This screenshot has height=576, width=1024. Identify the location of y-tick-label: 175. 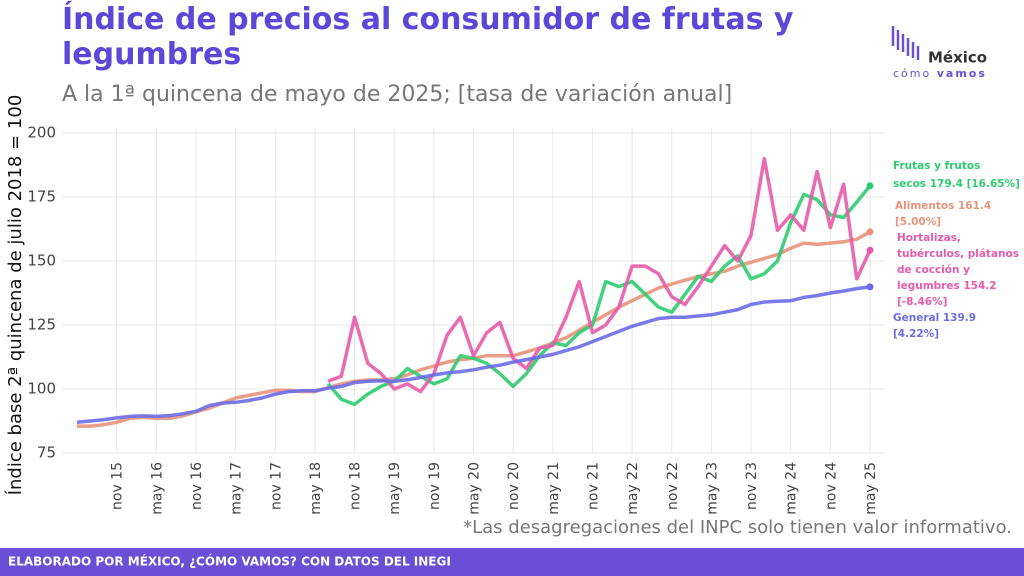
(41, 197).